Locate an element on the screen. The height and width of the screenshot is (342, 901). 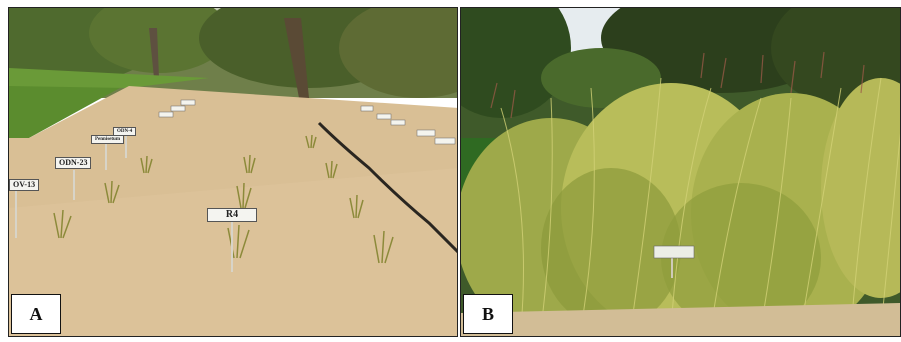
plot-tag: Pennisetum is located at coordinates (107, 139).